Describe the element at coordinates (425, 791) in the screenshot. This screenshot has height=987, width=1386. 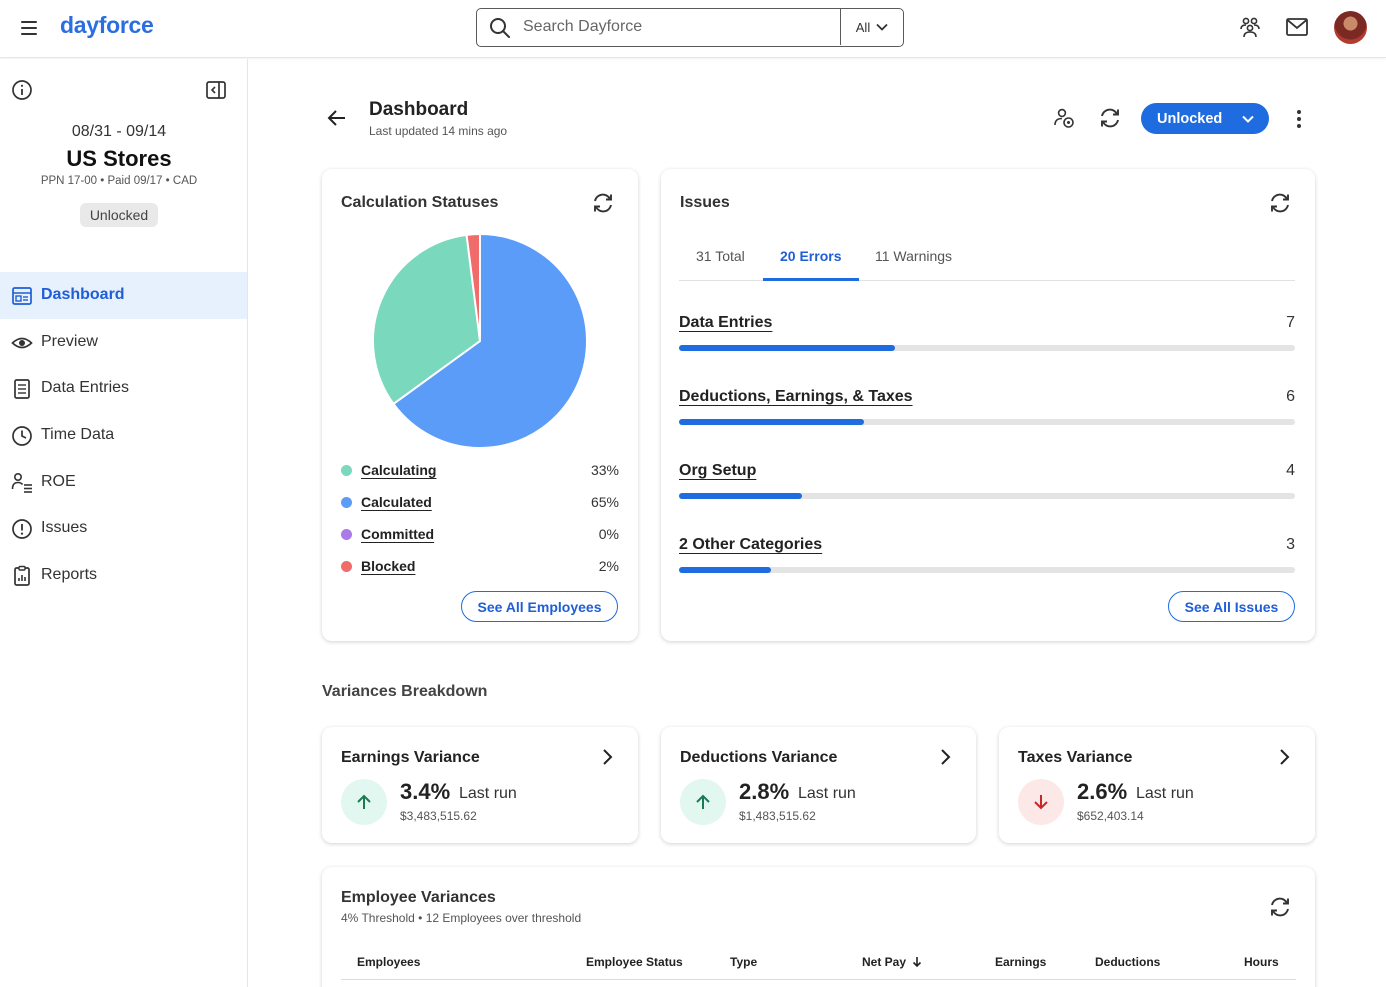
I see `variance-percent: 3.4%` at that location.